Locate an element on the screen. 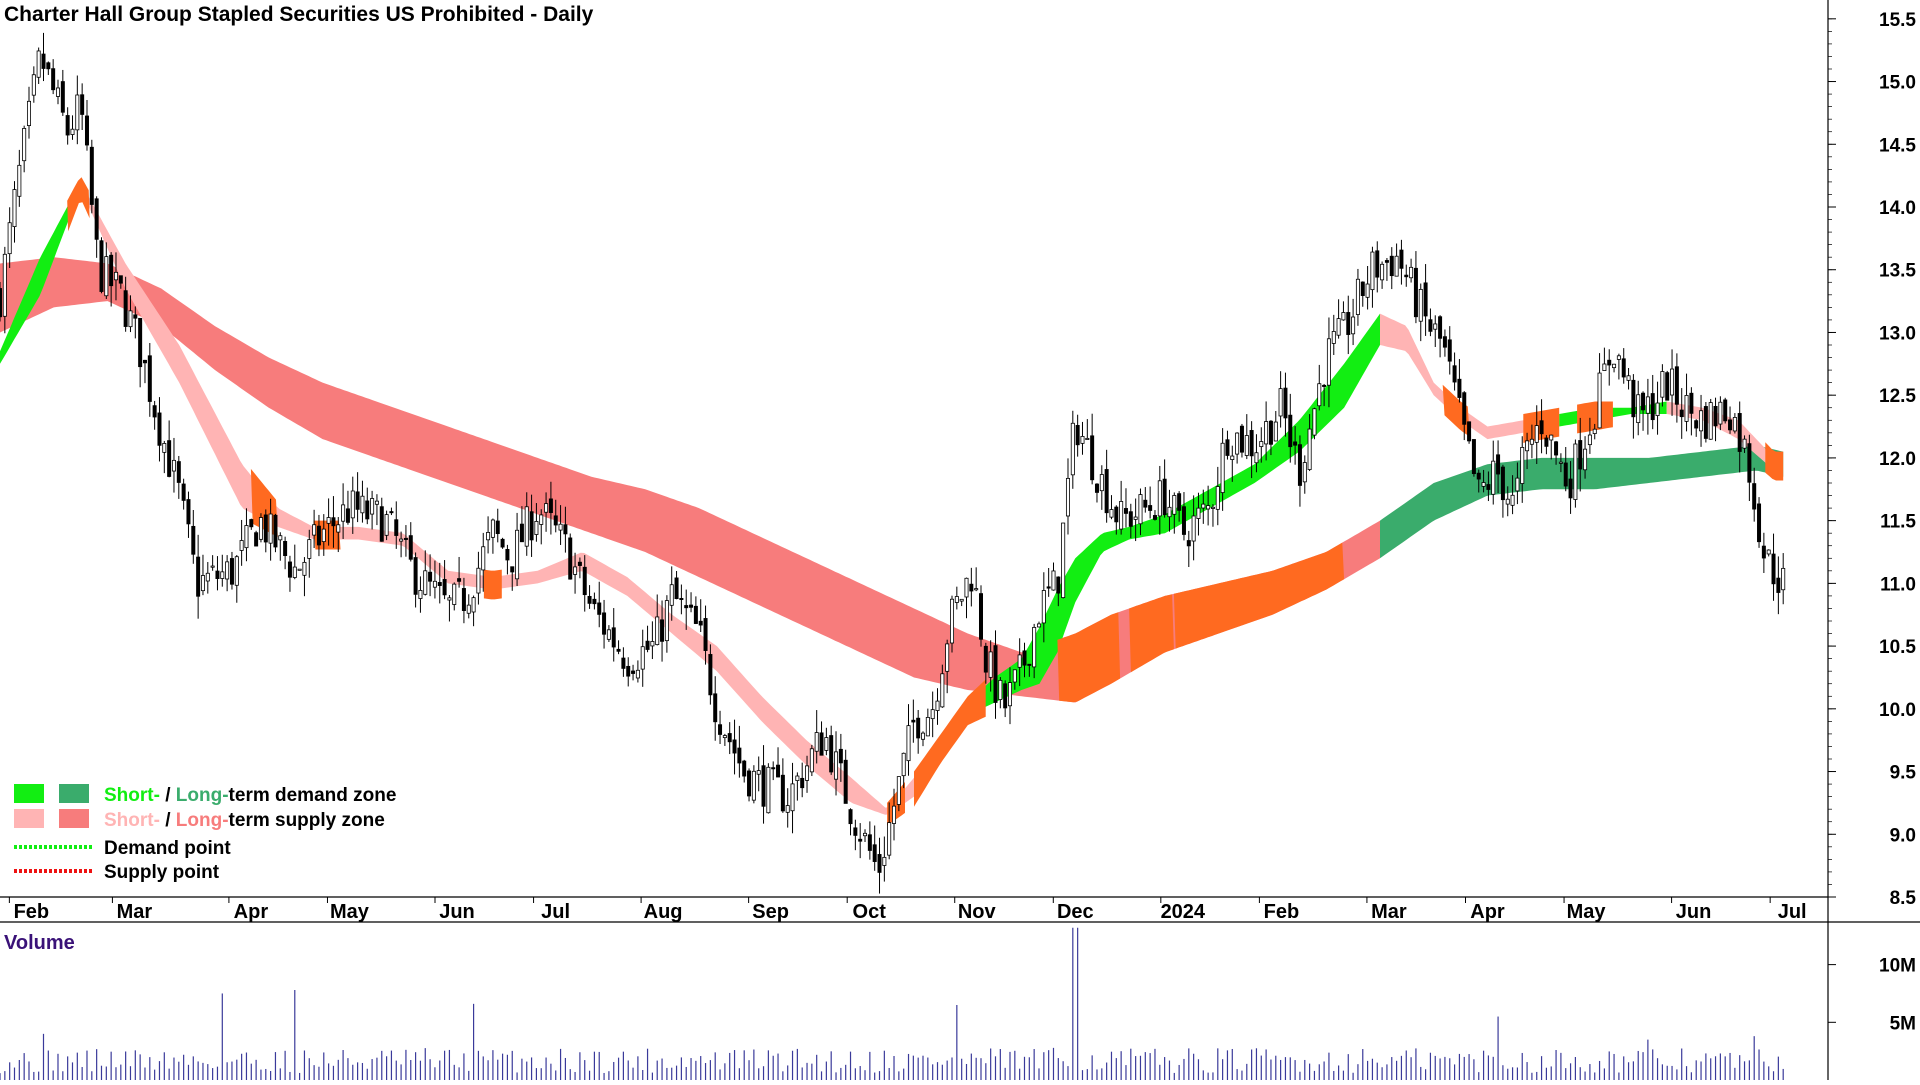  x-tick-label: Jun is located at coordinates (1694, 912).